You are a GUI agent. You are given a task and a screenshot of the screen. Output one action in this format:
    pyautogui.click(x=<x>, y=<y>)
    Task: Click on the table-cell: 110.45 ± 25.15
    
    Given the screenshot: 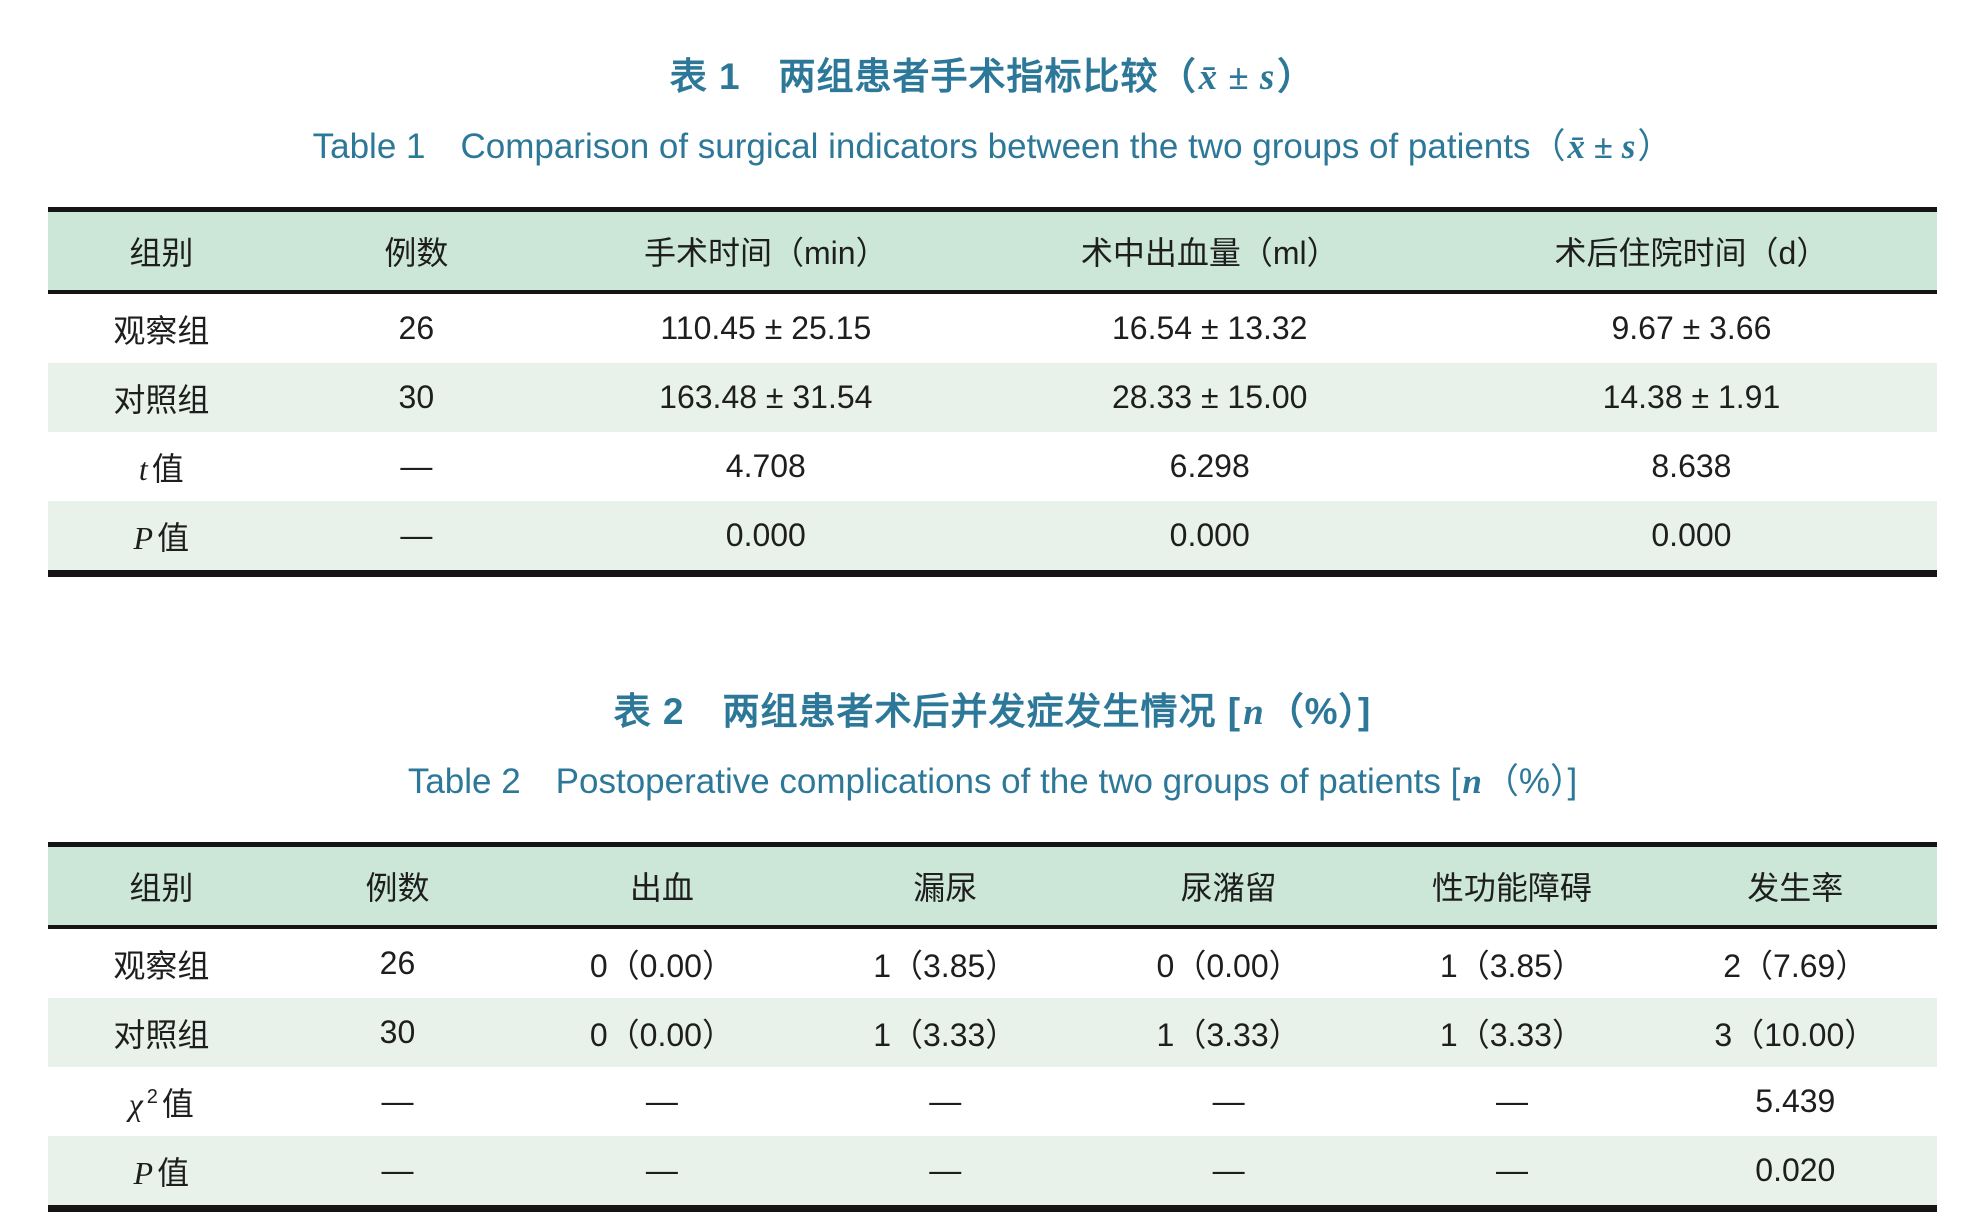 What is the action you would take?
    pyautogui.click(x=766, y=328)
    